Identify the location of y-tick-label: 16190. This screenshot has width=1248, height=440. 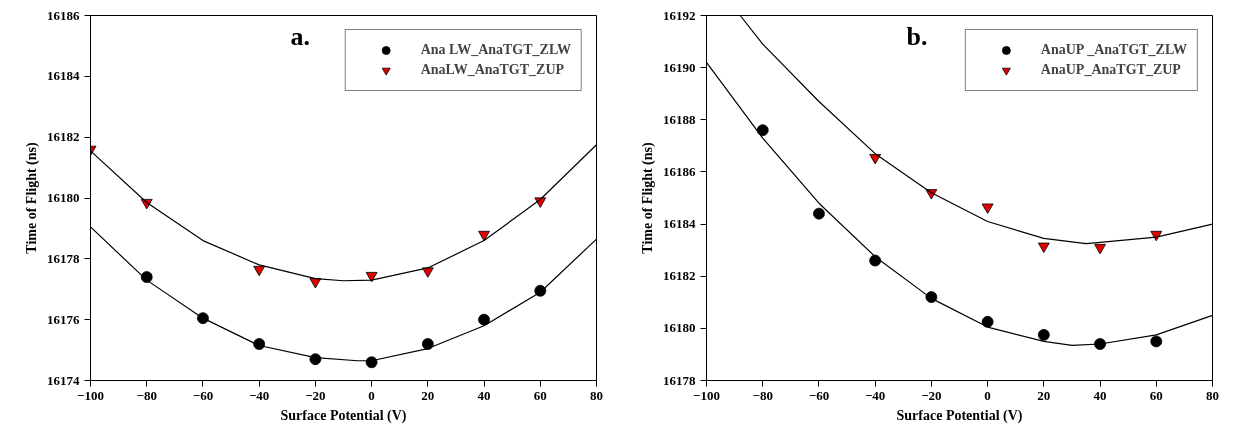
(679, 67).